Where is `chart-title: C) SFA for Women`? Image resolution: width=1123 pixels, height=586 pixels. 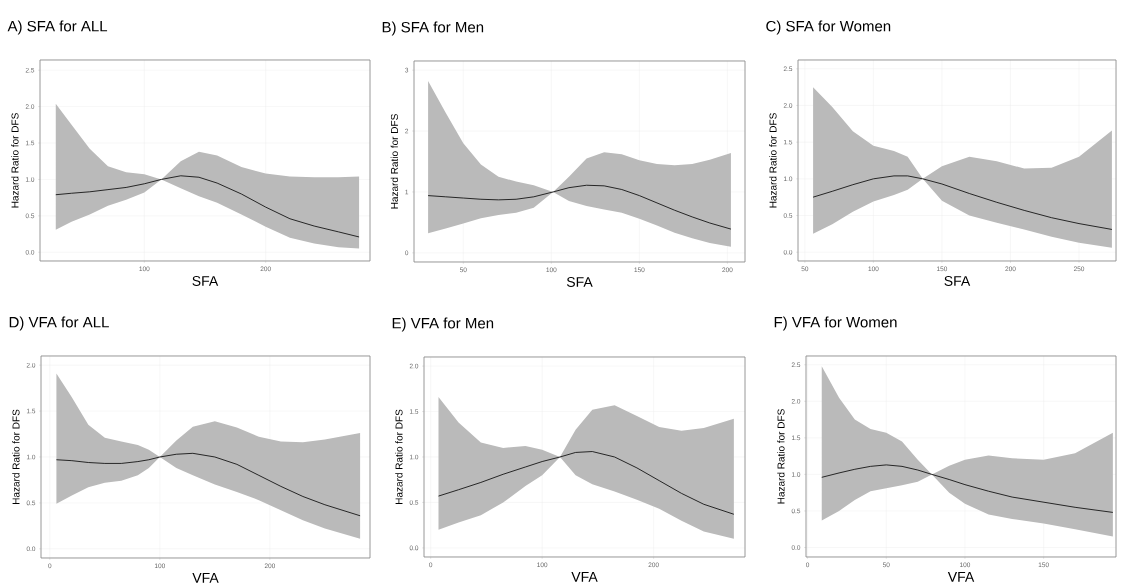
chart-title: C) SFA for Women is located at coordinates (828, 27).